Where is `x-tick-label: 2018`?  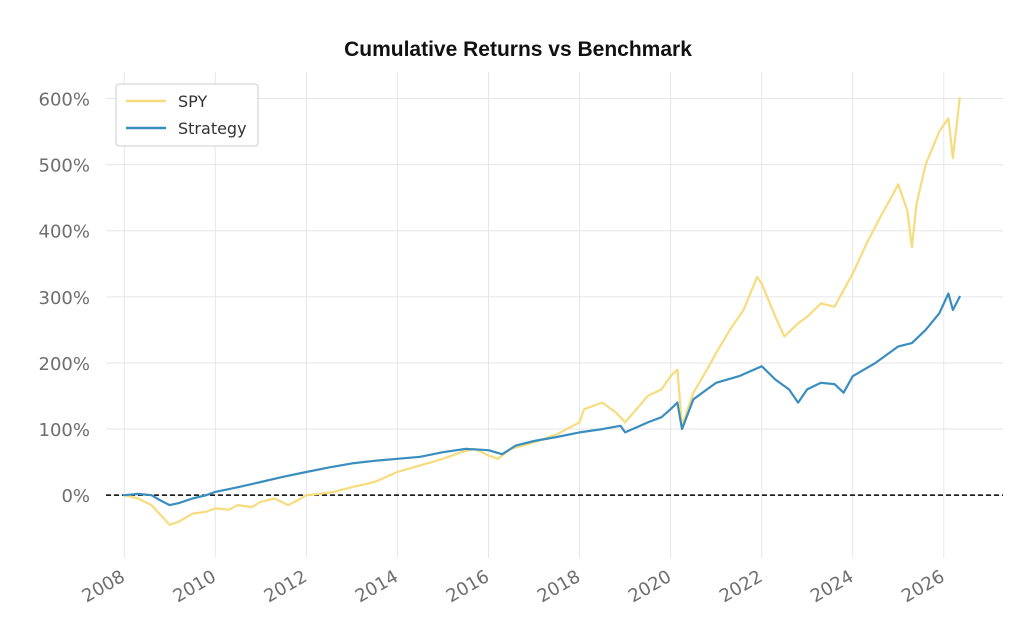
x-tick-label: 2018 is located at coordinates (559, 586).